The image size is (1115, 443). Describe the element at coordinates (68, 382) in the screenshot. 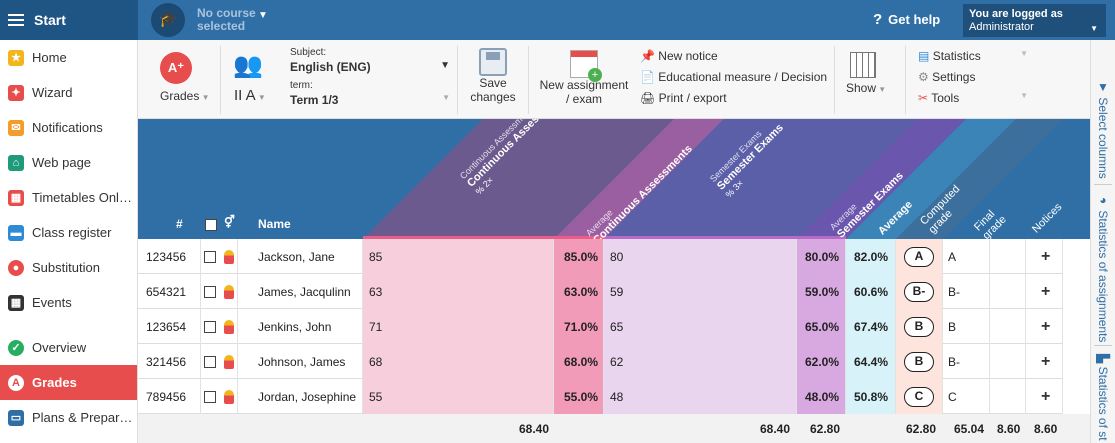

I see `sidebar-item-grades: A Grades` at that location.